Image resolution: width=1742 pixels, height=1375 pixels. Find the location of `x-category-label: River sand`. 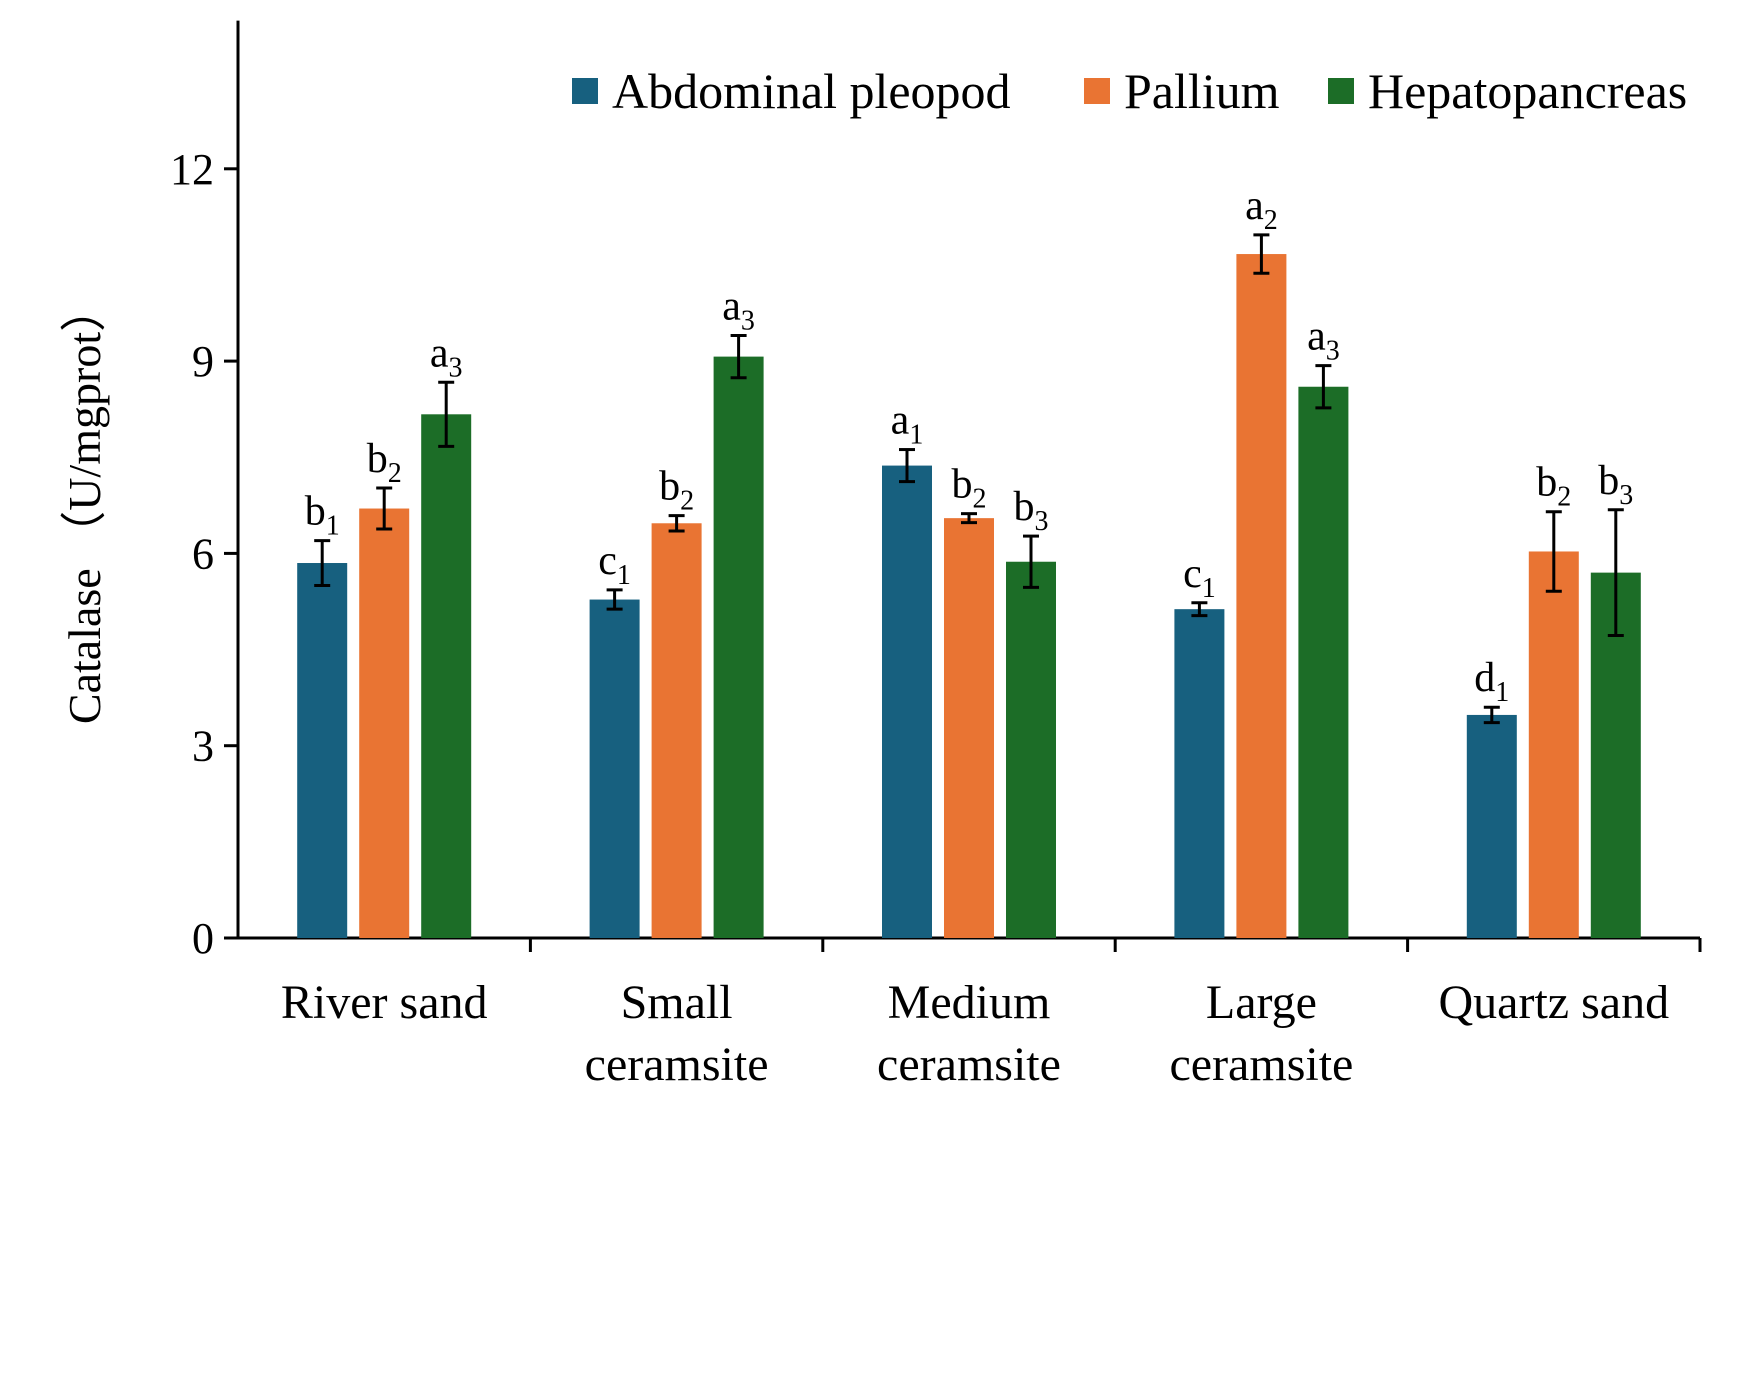

x-category-label: River sand is located at coordinates (384, 1002).